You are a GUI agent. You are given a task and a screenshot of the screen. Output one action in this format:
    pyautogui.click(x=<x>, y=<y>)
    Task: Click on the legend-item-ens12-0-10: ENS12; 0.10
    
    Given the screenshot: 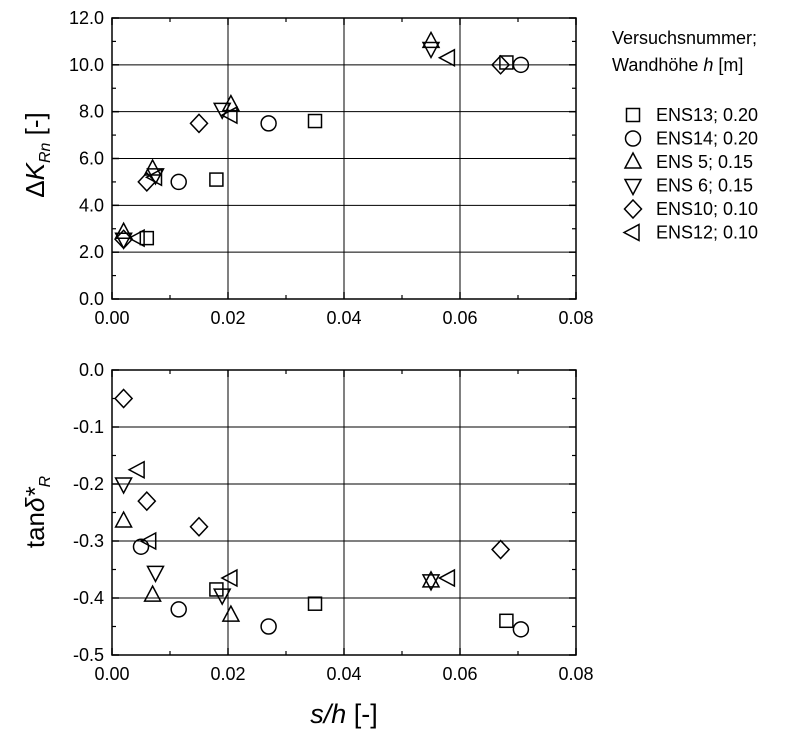 What is the action you would take?
    pyautogui.click(x=690, y=233)
    